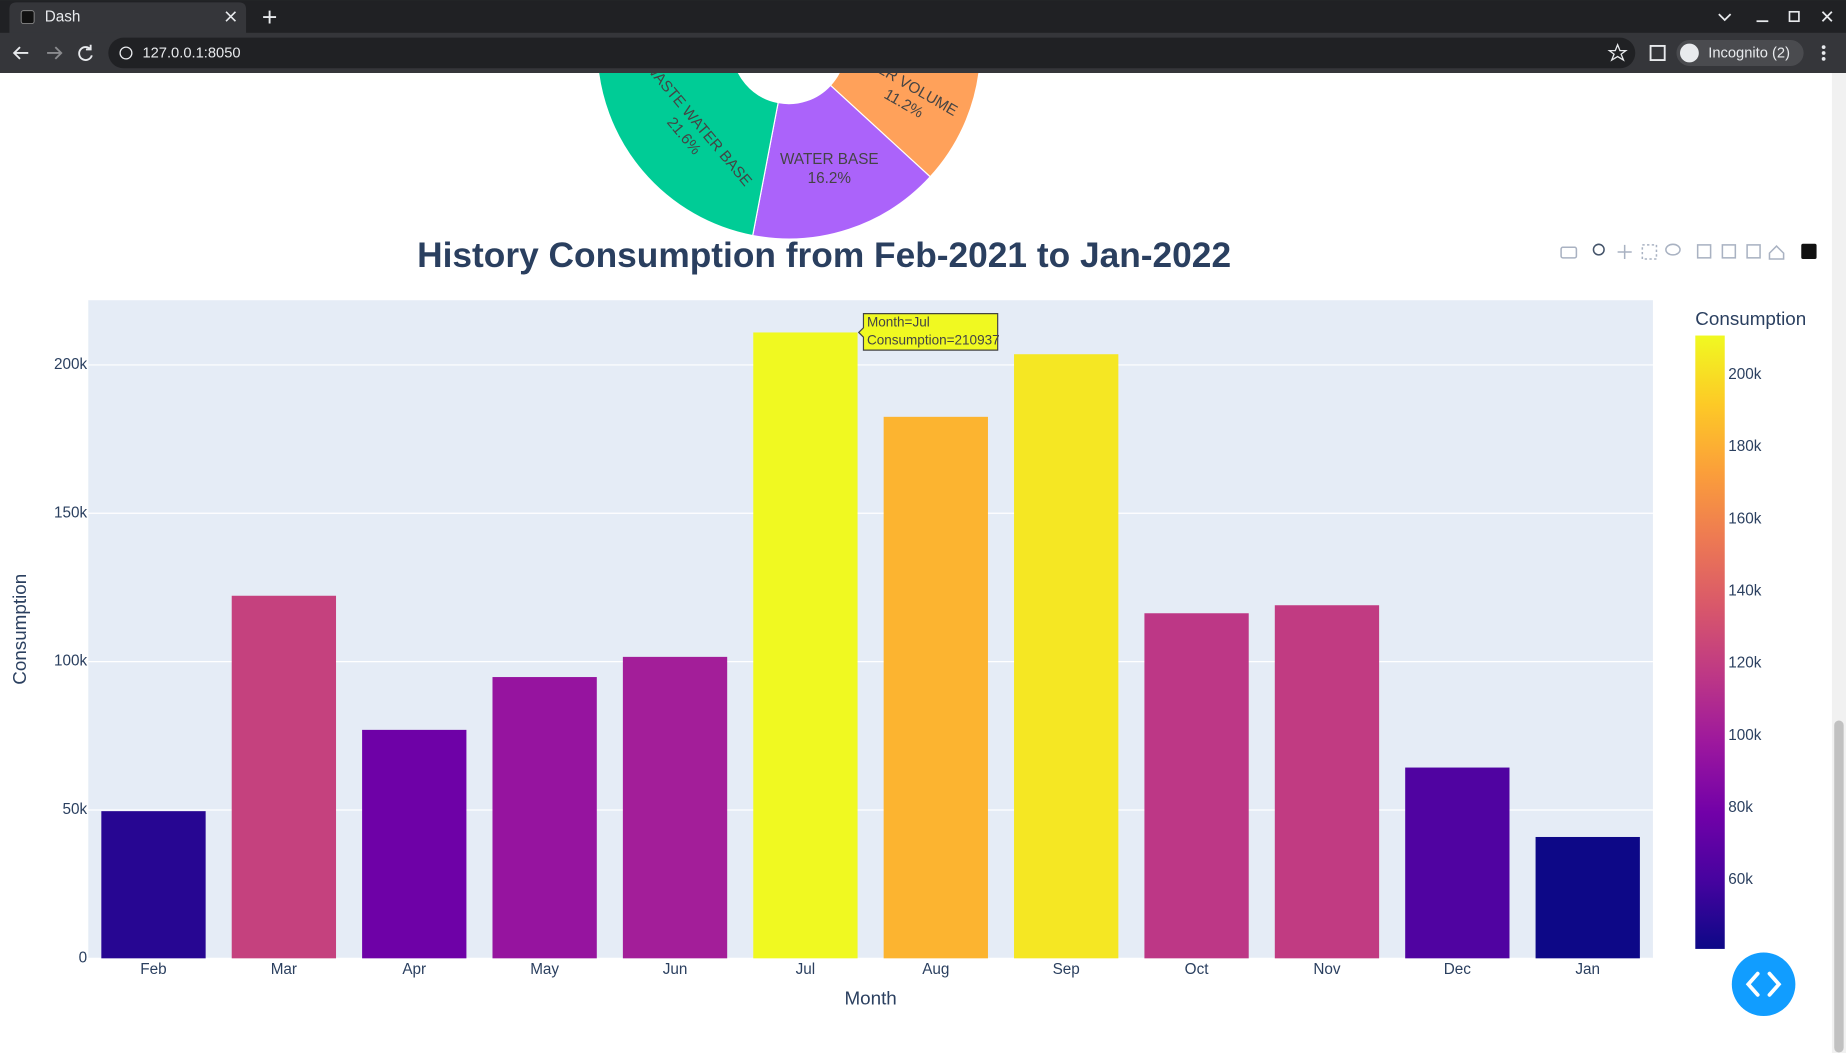  I want to click on colorbar-tick-label: 80k, so click(1740, 807).